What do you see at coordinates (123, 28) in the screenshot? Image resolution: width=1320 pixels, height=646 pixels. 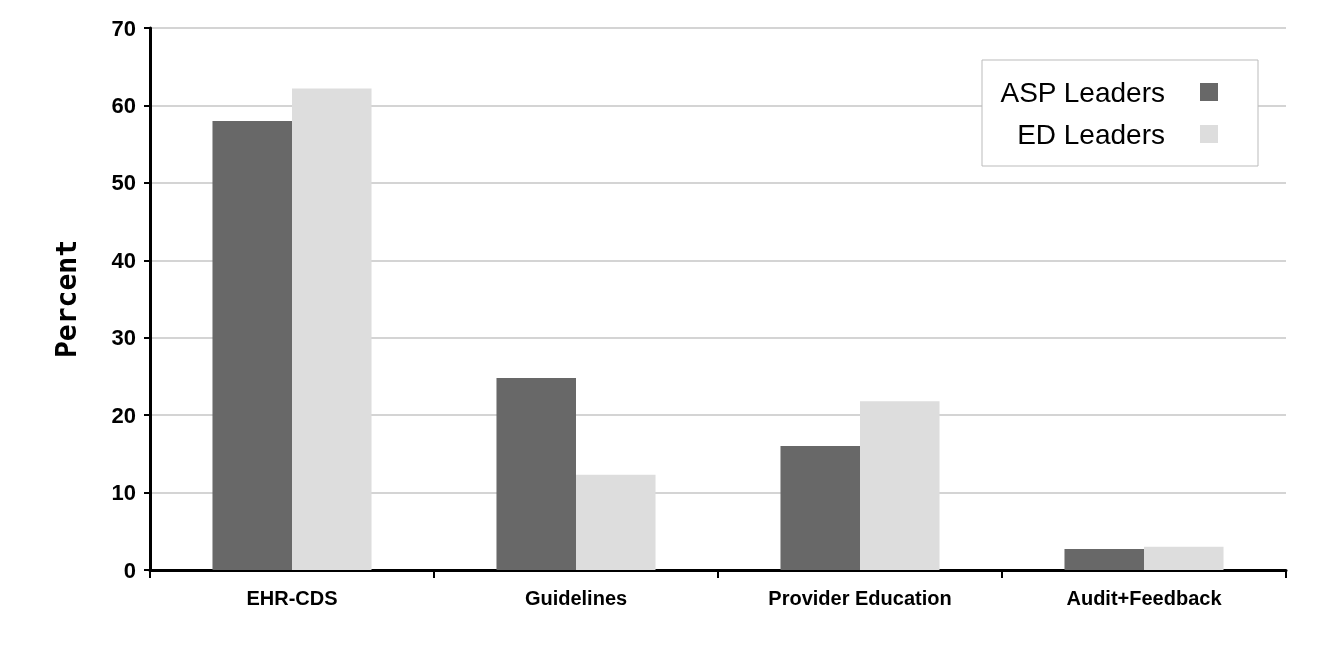 I see `y-tick-label: 70` at bounding box center [123, 28].